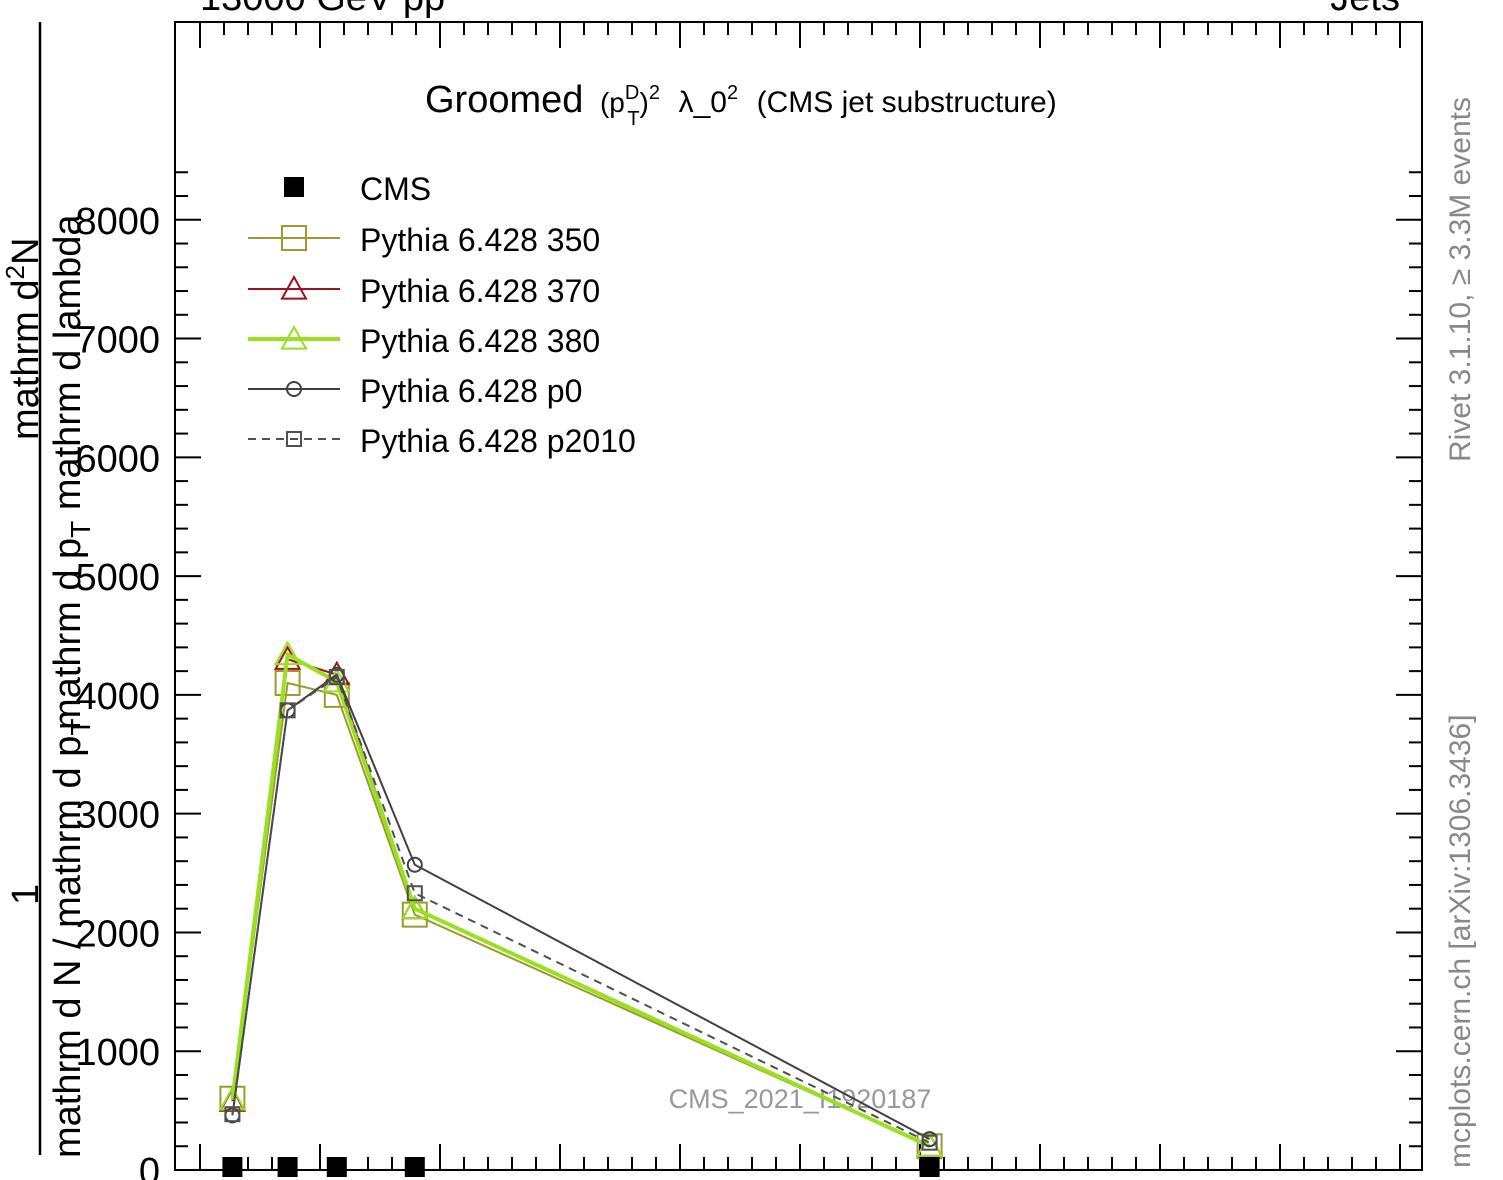 The height and width of the screenshot is (1180, 1503). Describe the element at coordinates (504, 100) in the screenshot. I see `title-prefix: Groomed` at that location.